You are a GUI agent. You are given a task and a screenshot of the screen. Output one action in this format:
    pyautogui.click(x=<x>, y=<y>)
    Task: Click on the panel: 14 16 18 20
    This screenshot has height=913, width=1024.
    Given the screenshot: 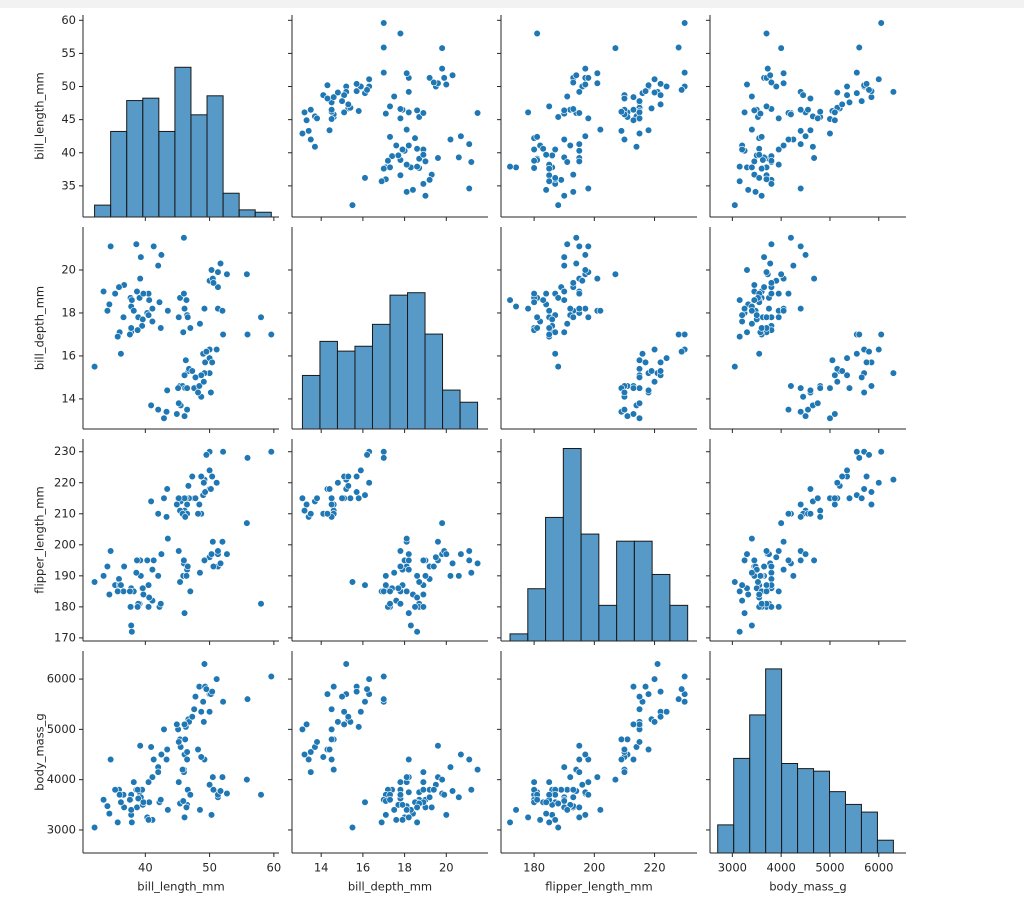 What is the action you would take?
    pyautogui.click(x=170, y=330)
    